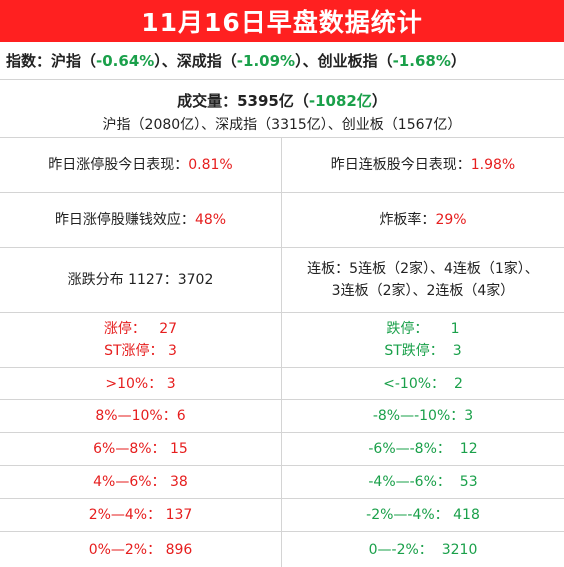 The height and width of the screenshot is (567, 564). What do you see at coordinates (179, 449) in the screenshot?
I see `range-up-value: 15` at bounding box center [179, 449].